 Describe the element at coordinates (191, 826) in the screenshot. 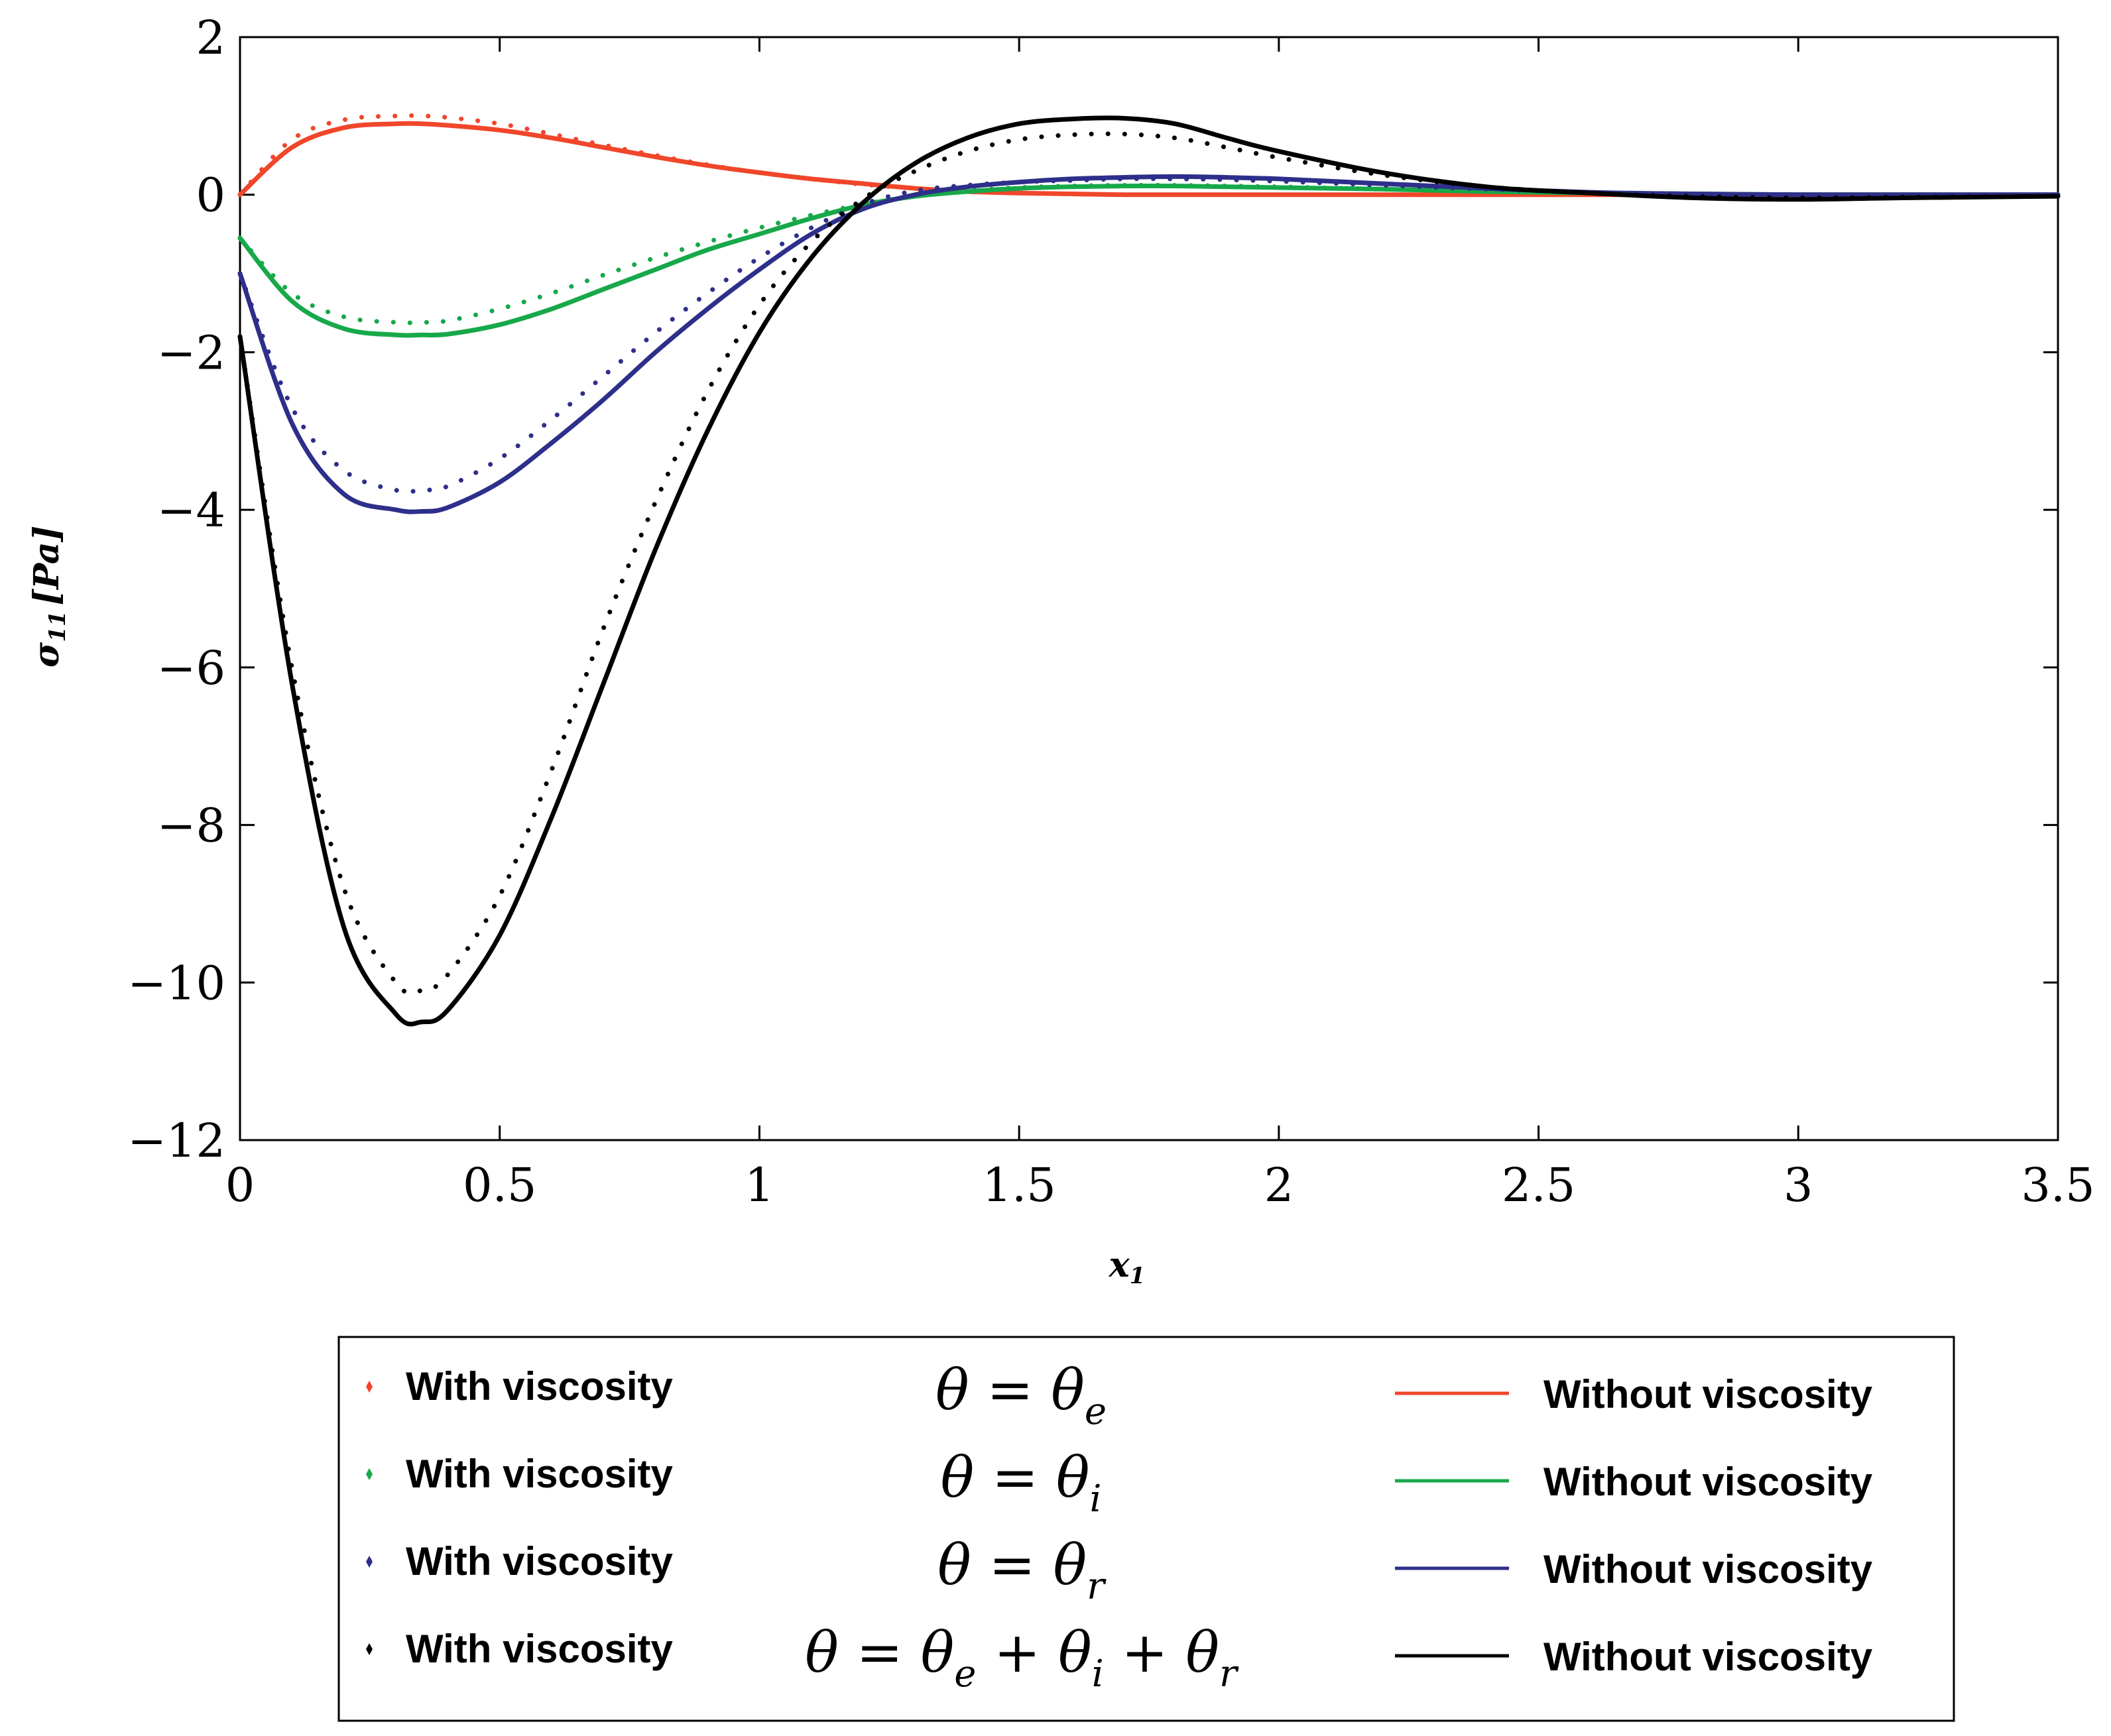

I see `y-tick-label: −8` at that location.